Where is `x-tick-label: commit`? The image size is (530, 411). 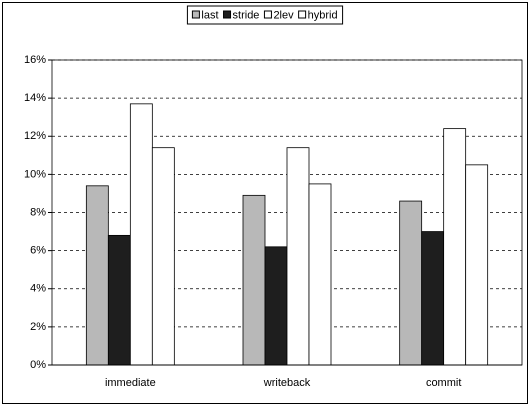
x-tick-label: commit is located at coordinates (443, 383).